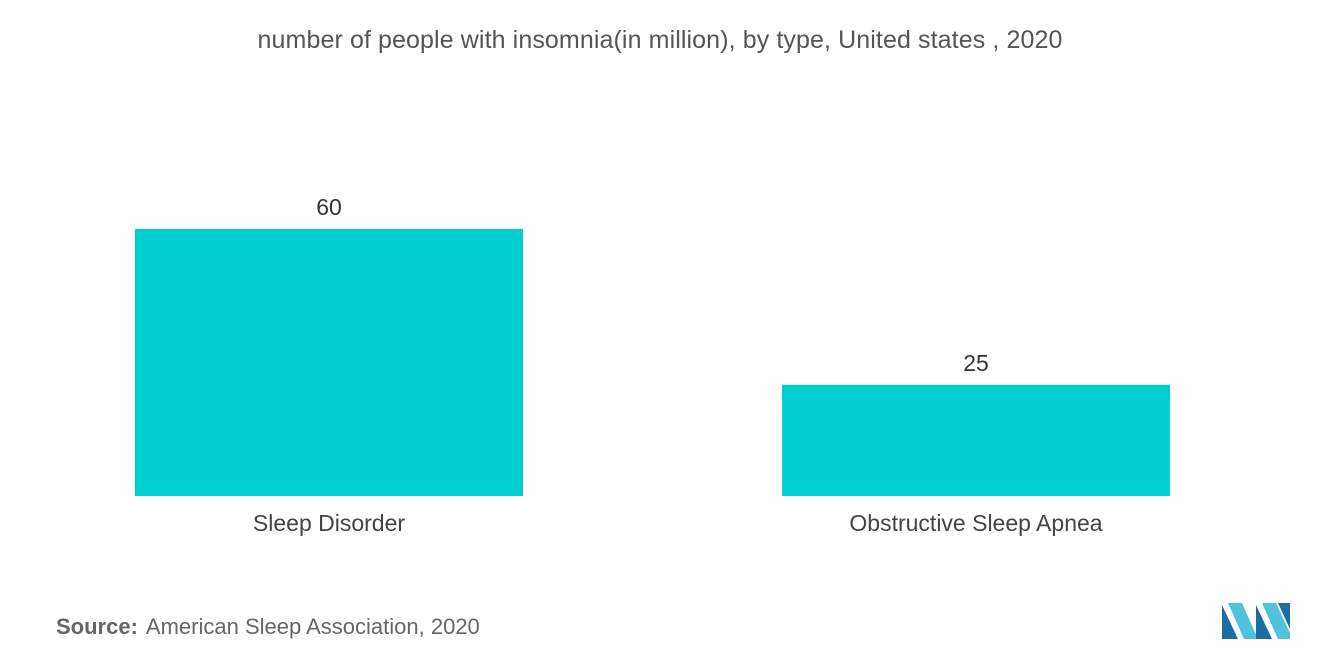 This screenshot has height=665, width=1320. What do you see at coordinates (329, 523) in the screenshot?
I see `category-label-1: Sleep Disorder` at bounding box center [329, 523].